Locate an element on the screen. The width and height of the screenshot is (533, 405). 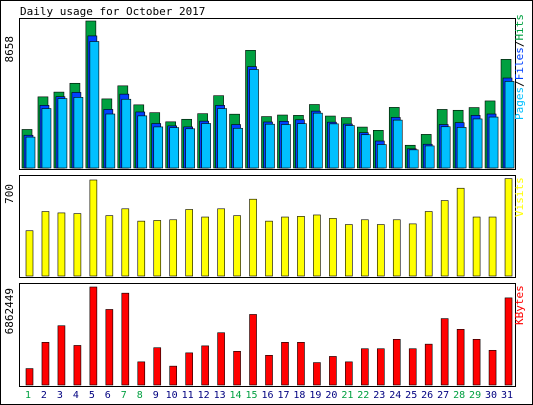
max-label-bottom: 6862449 is located at coordinates (9, 311).